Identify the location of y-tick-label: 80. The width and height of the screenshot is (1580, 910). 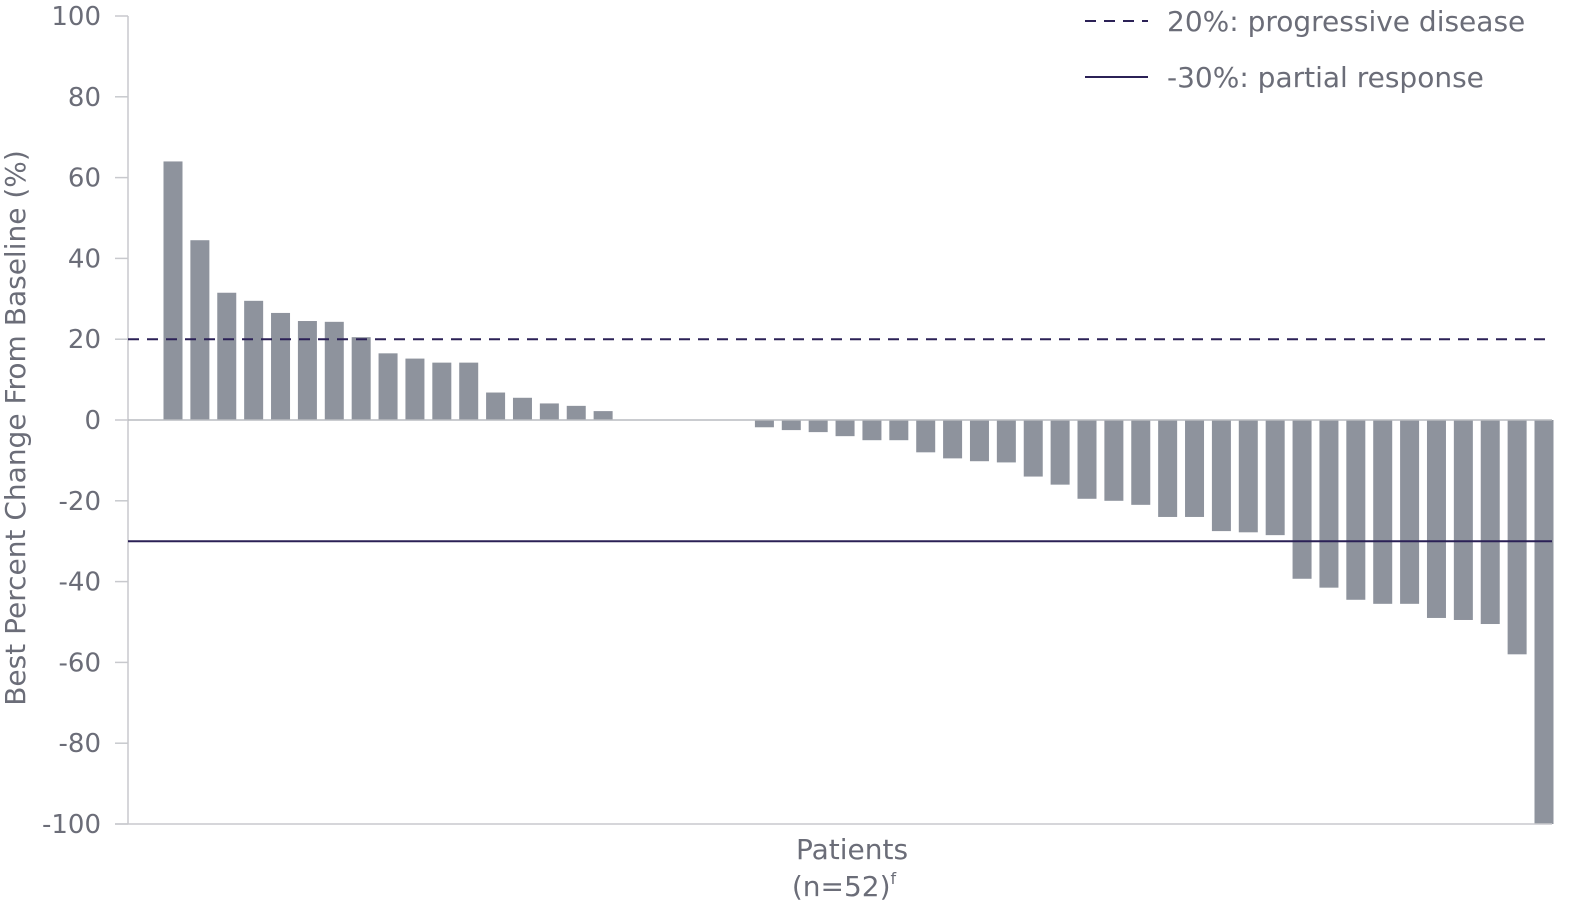
(84, 98).